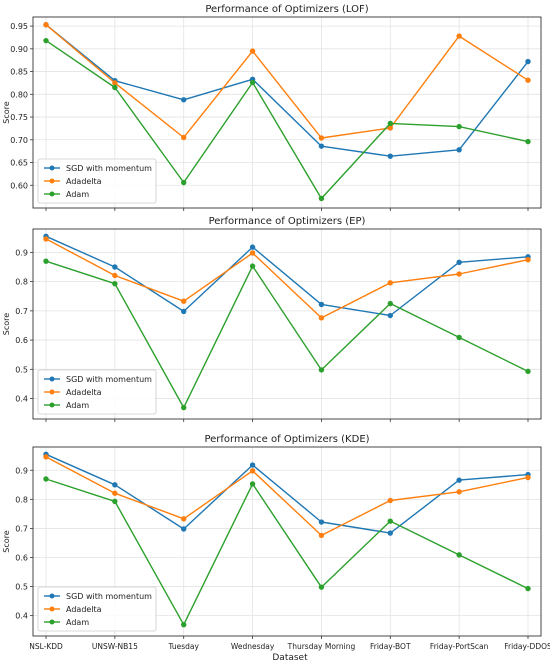 This screenshot has width=550, height=669. What do you see at coordinates (19, 117) in the screenshot?
I see `y-tick-label: 0.75` at bounding box center [19, 117].